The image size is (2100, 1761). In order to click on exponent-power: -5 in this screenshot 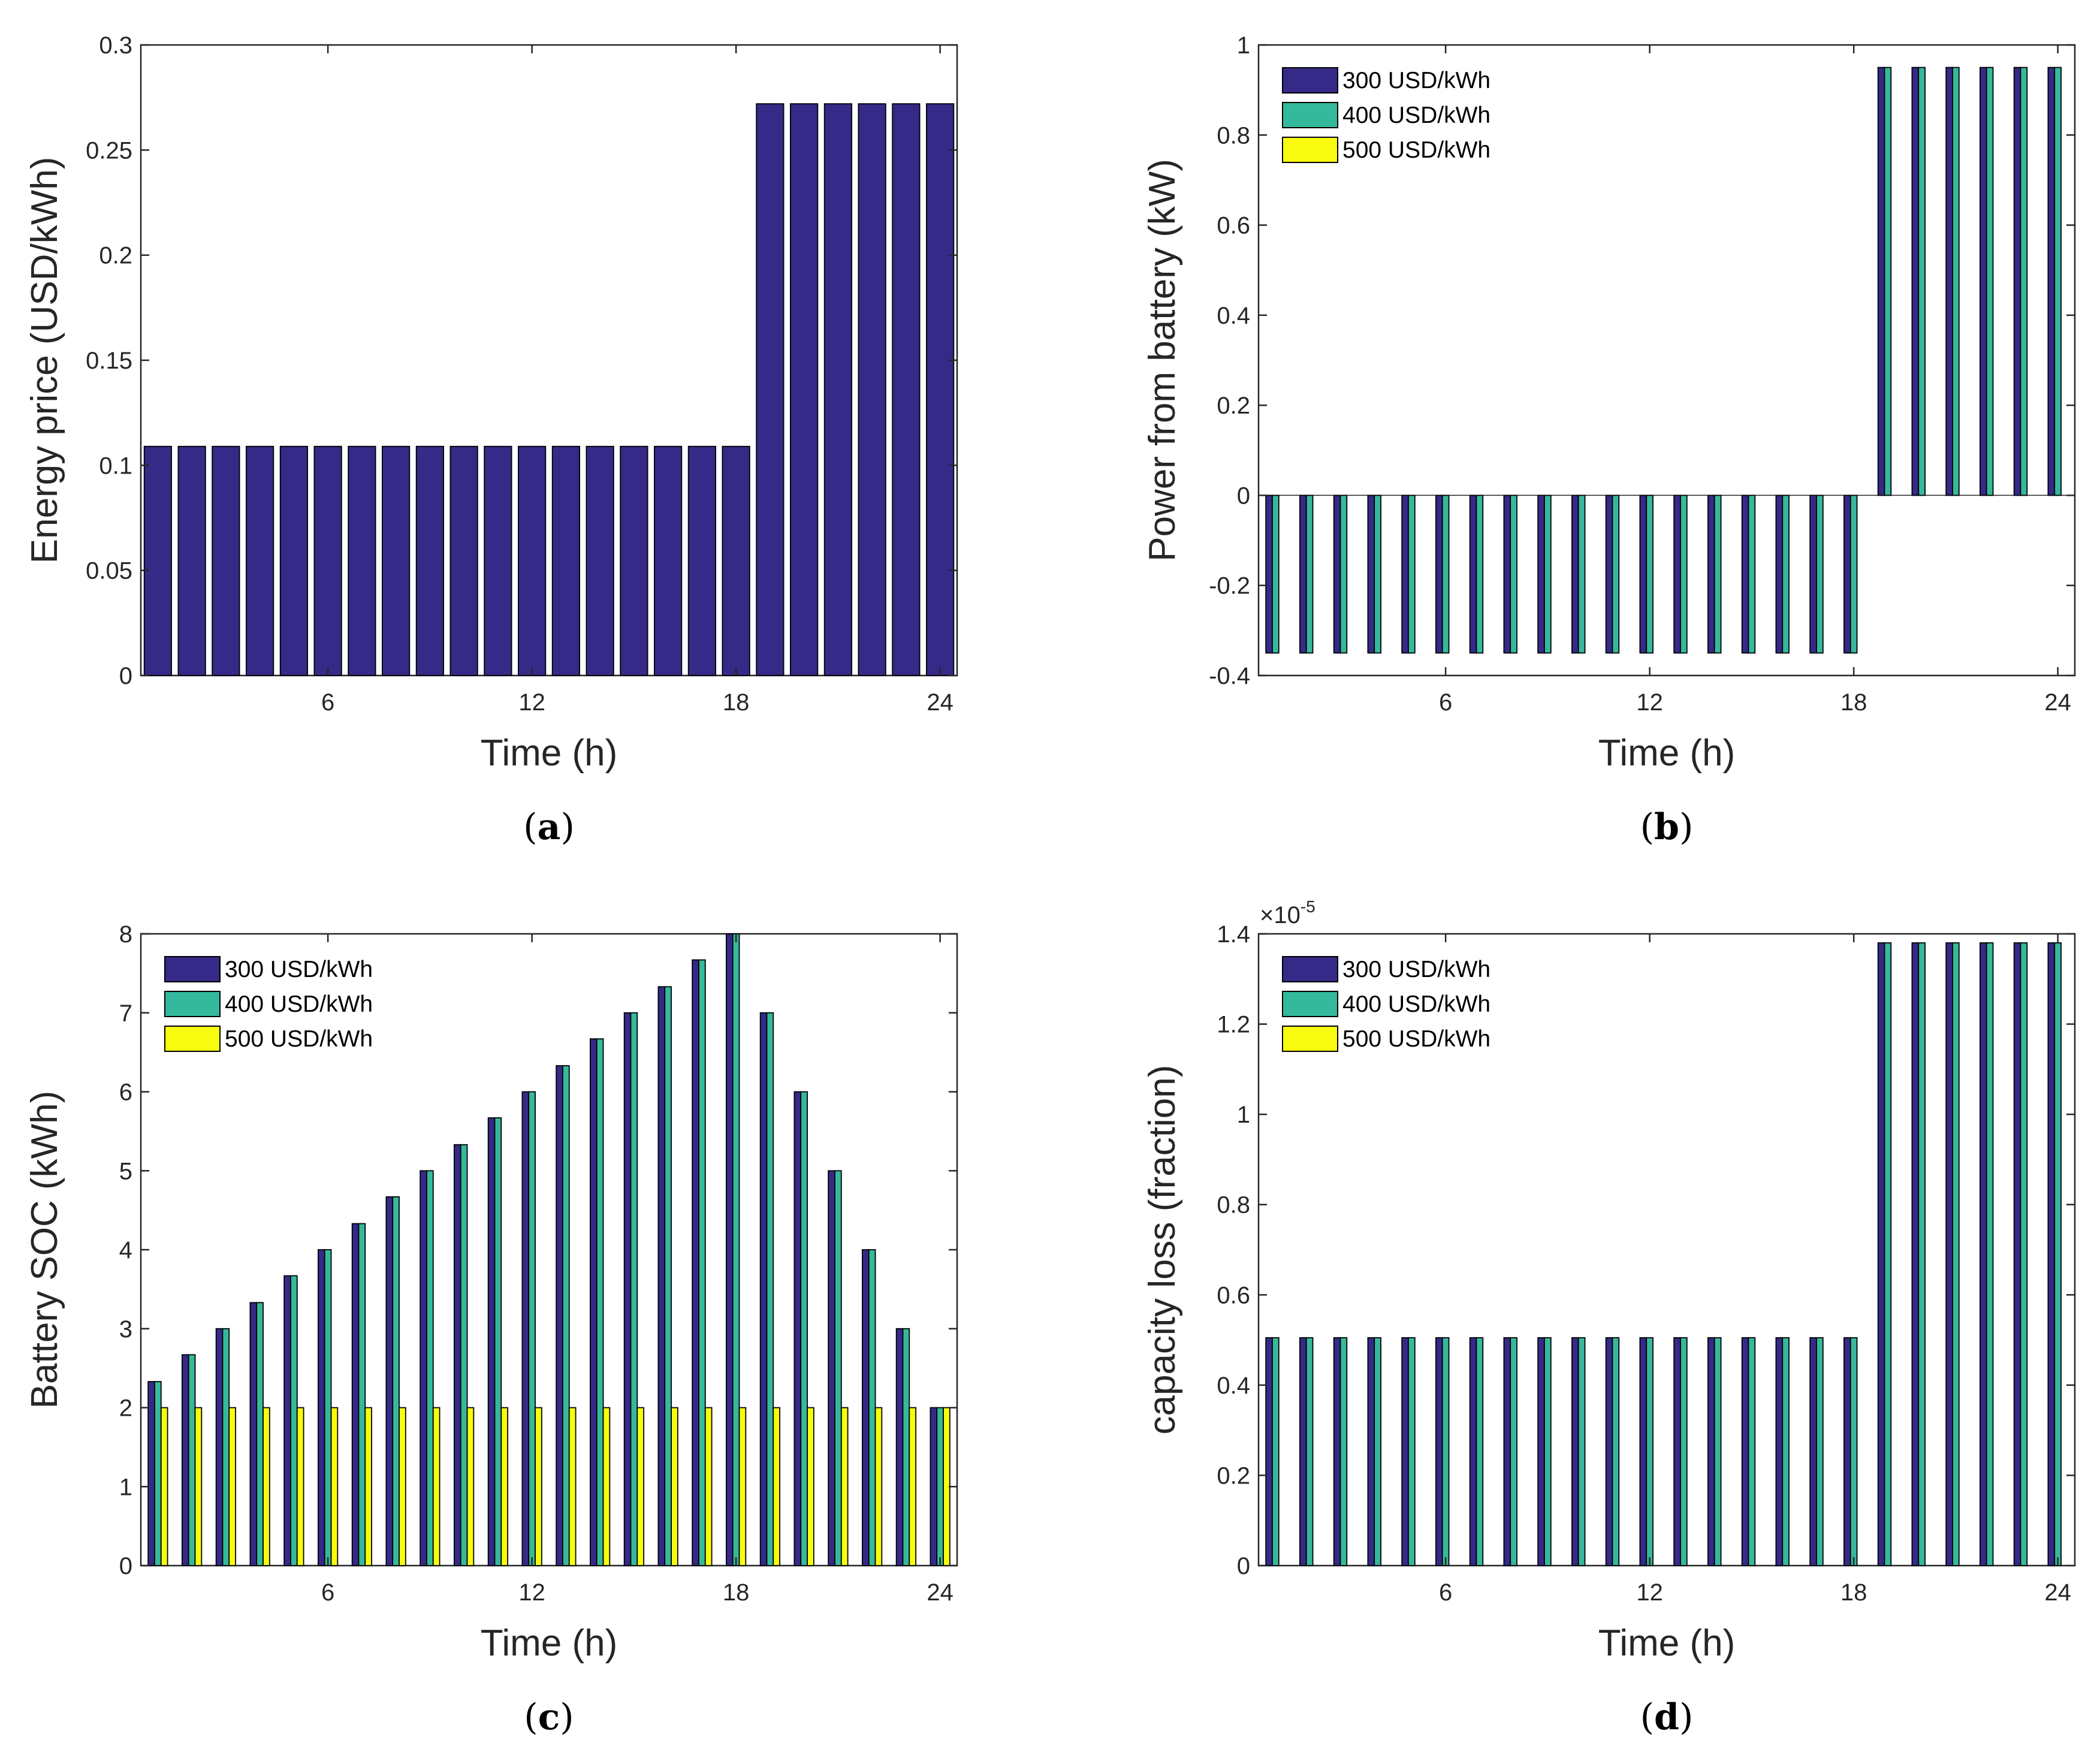, I will do `click(1308, 906)`.